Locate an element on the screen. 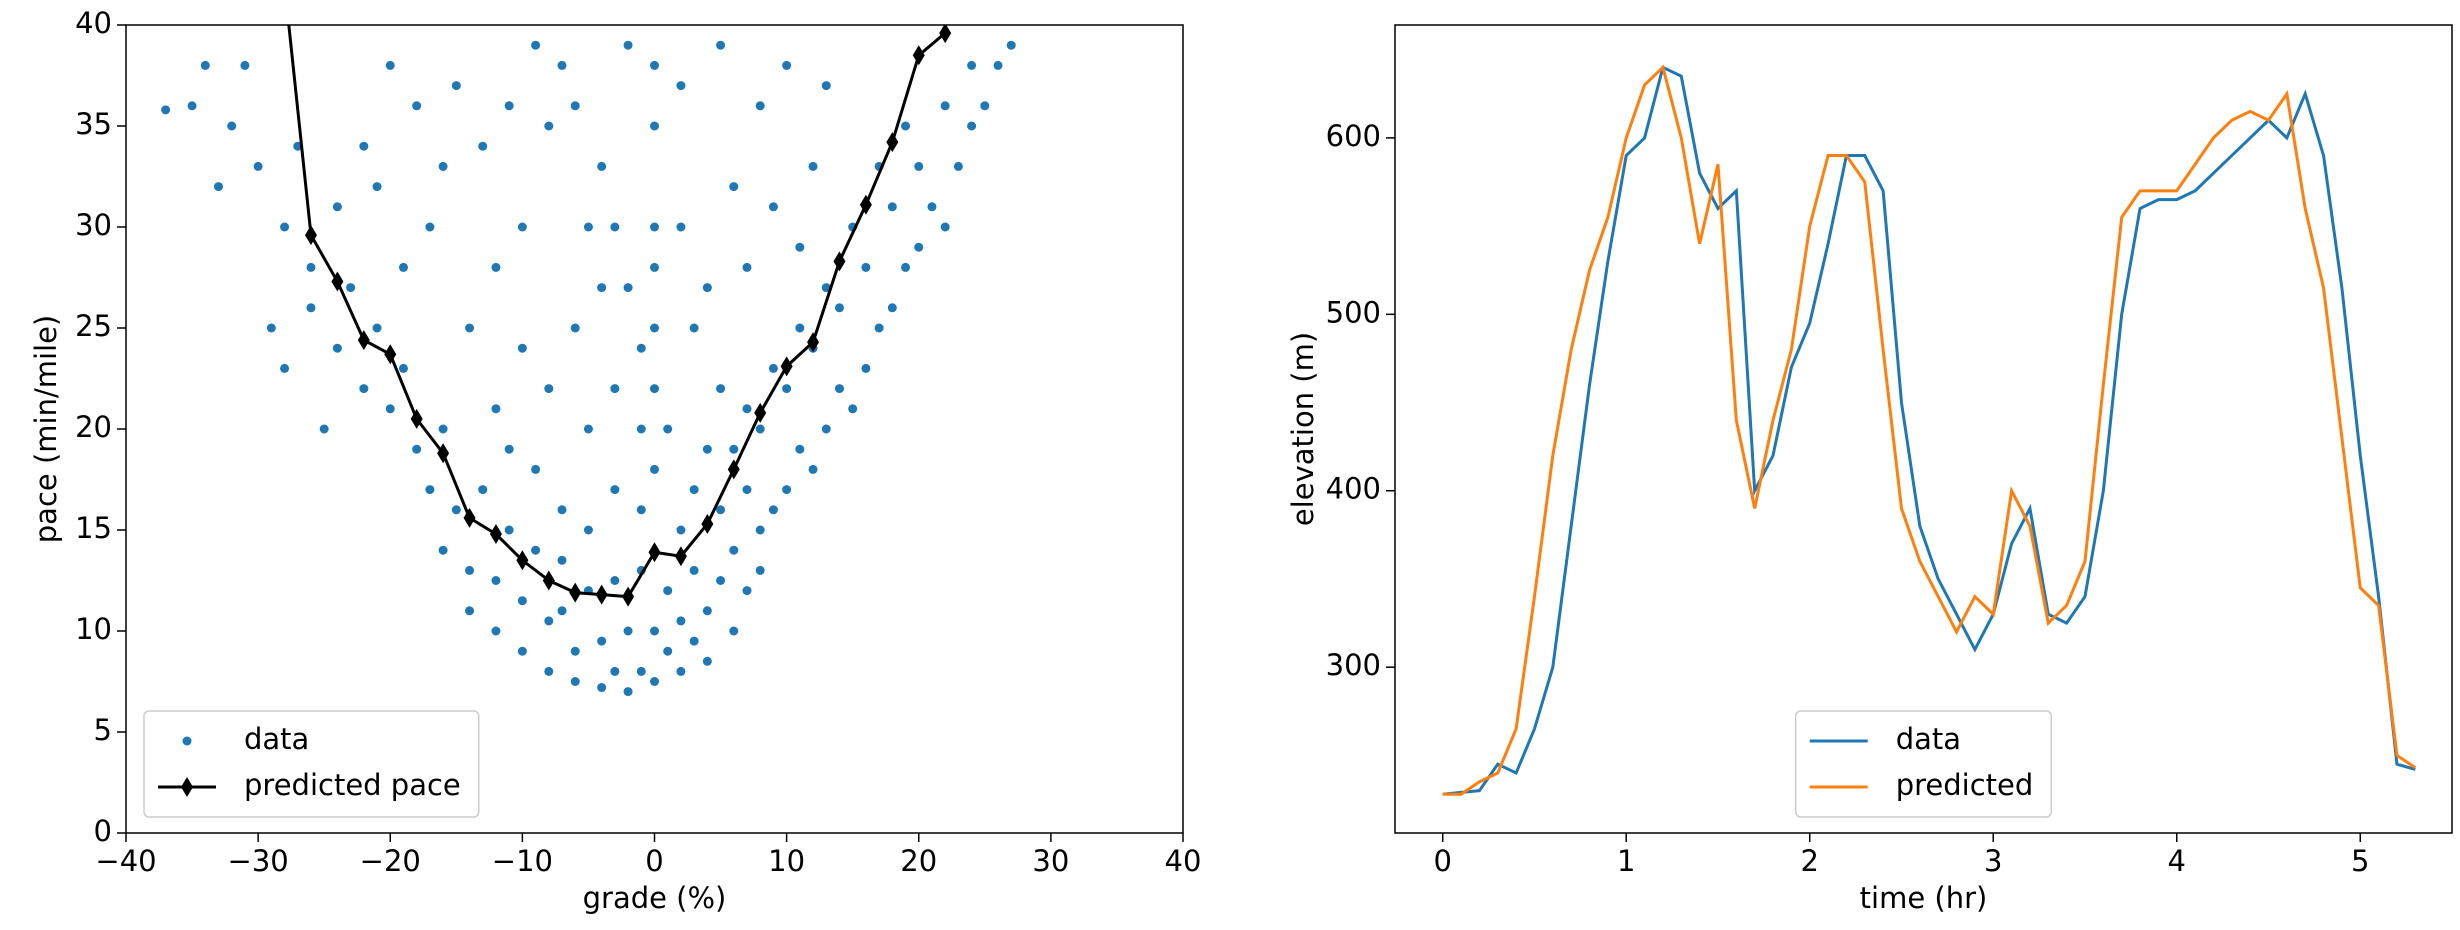  y-axis-label: pace (min/mile) is located at coordinates (46, 429).